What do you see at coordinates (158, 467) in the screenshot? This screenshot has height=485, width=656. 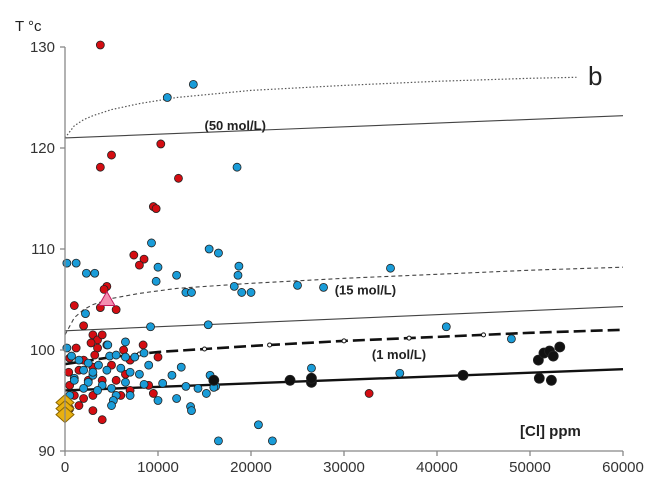 I see `x-tick-label: 10000` at bounding box center [158, 467].